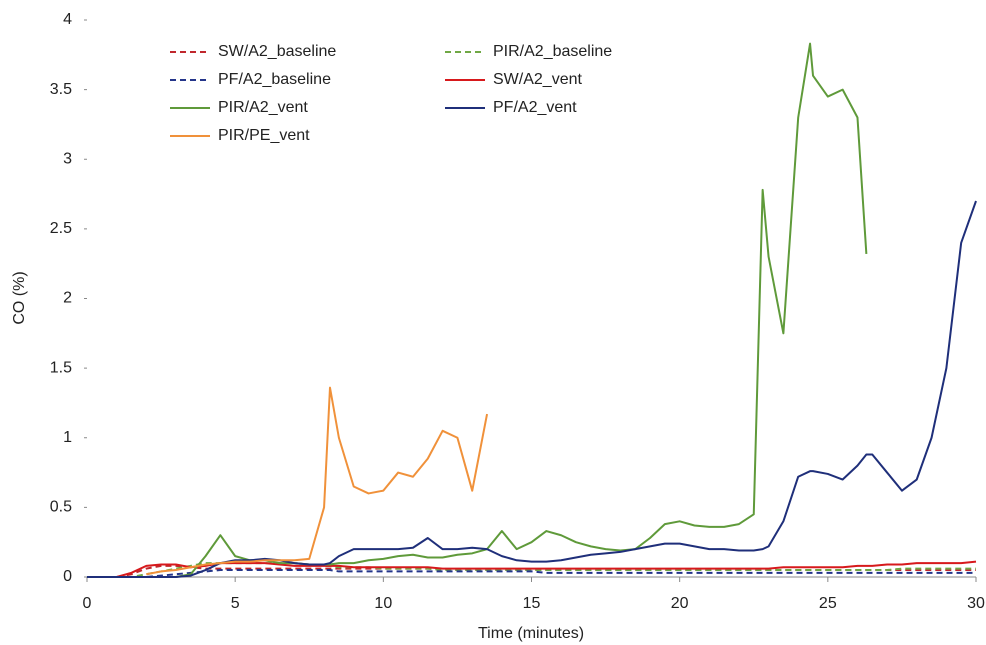 Image resolution: width=986 pixels, height=645 pixels. What do you see at coordinates (67, 158) in the screenshot?
I see `y-tick-label: 3` at bounding box center [67, 158].